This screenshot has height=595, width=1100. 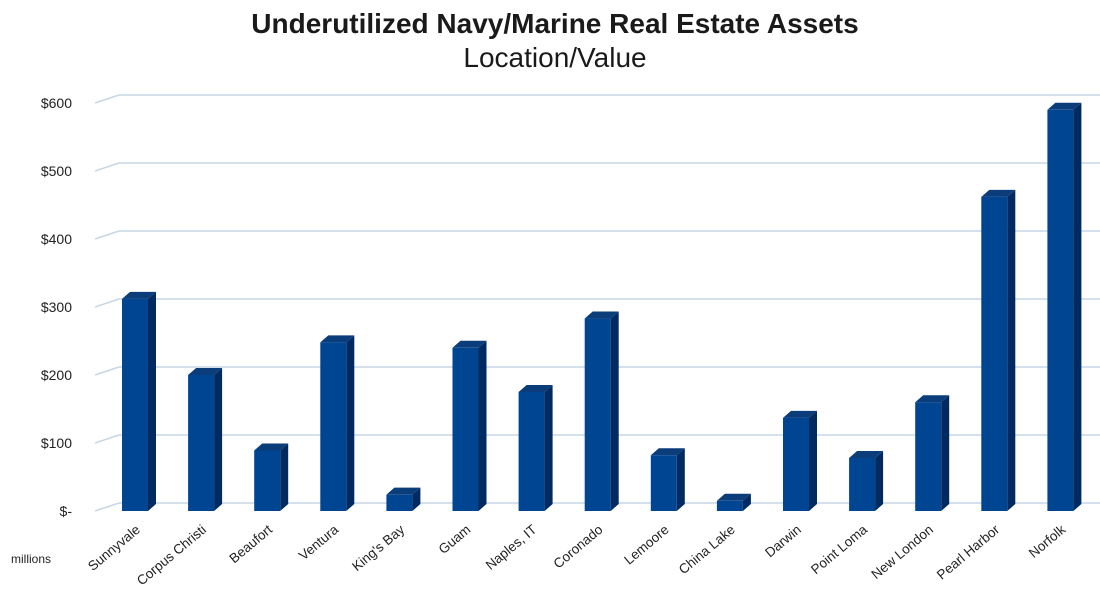 What do you see at coordinates (56, 171) in the screenshot?
I see `y-tick-label: $500` at bounding box center [56, 171].